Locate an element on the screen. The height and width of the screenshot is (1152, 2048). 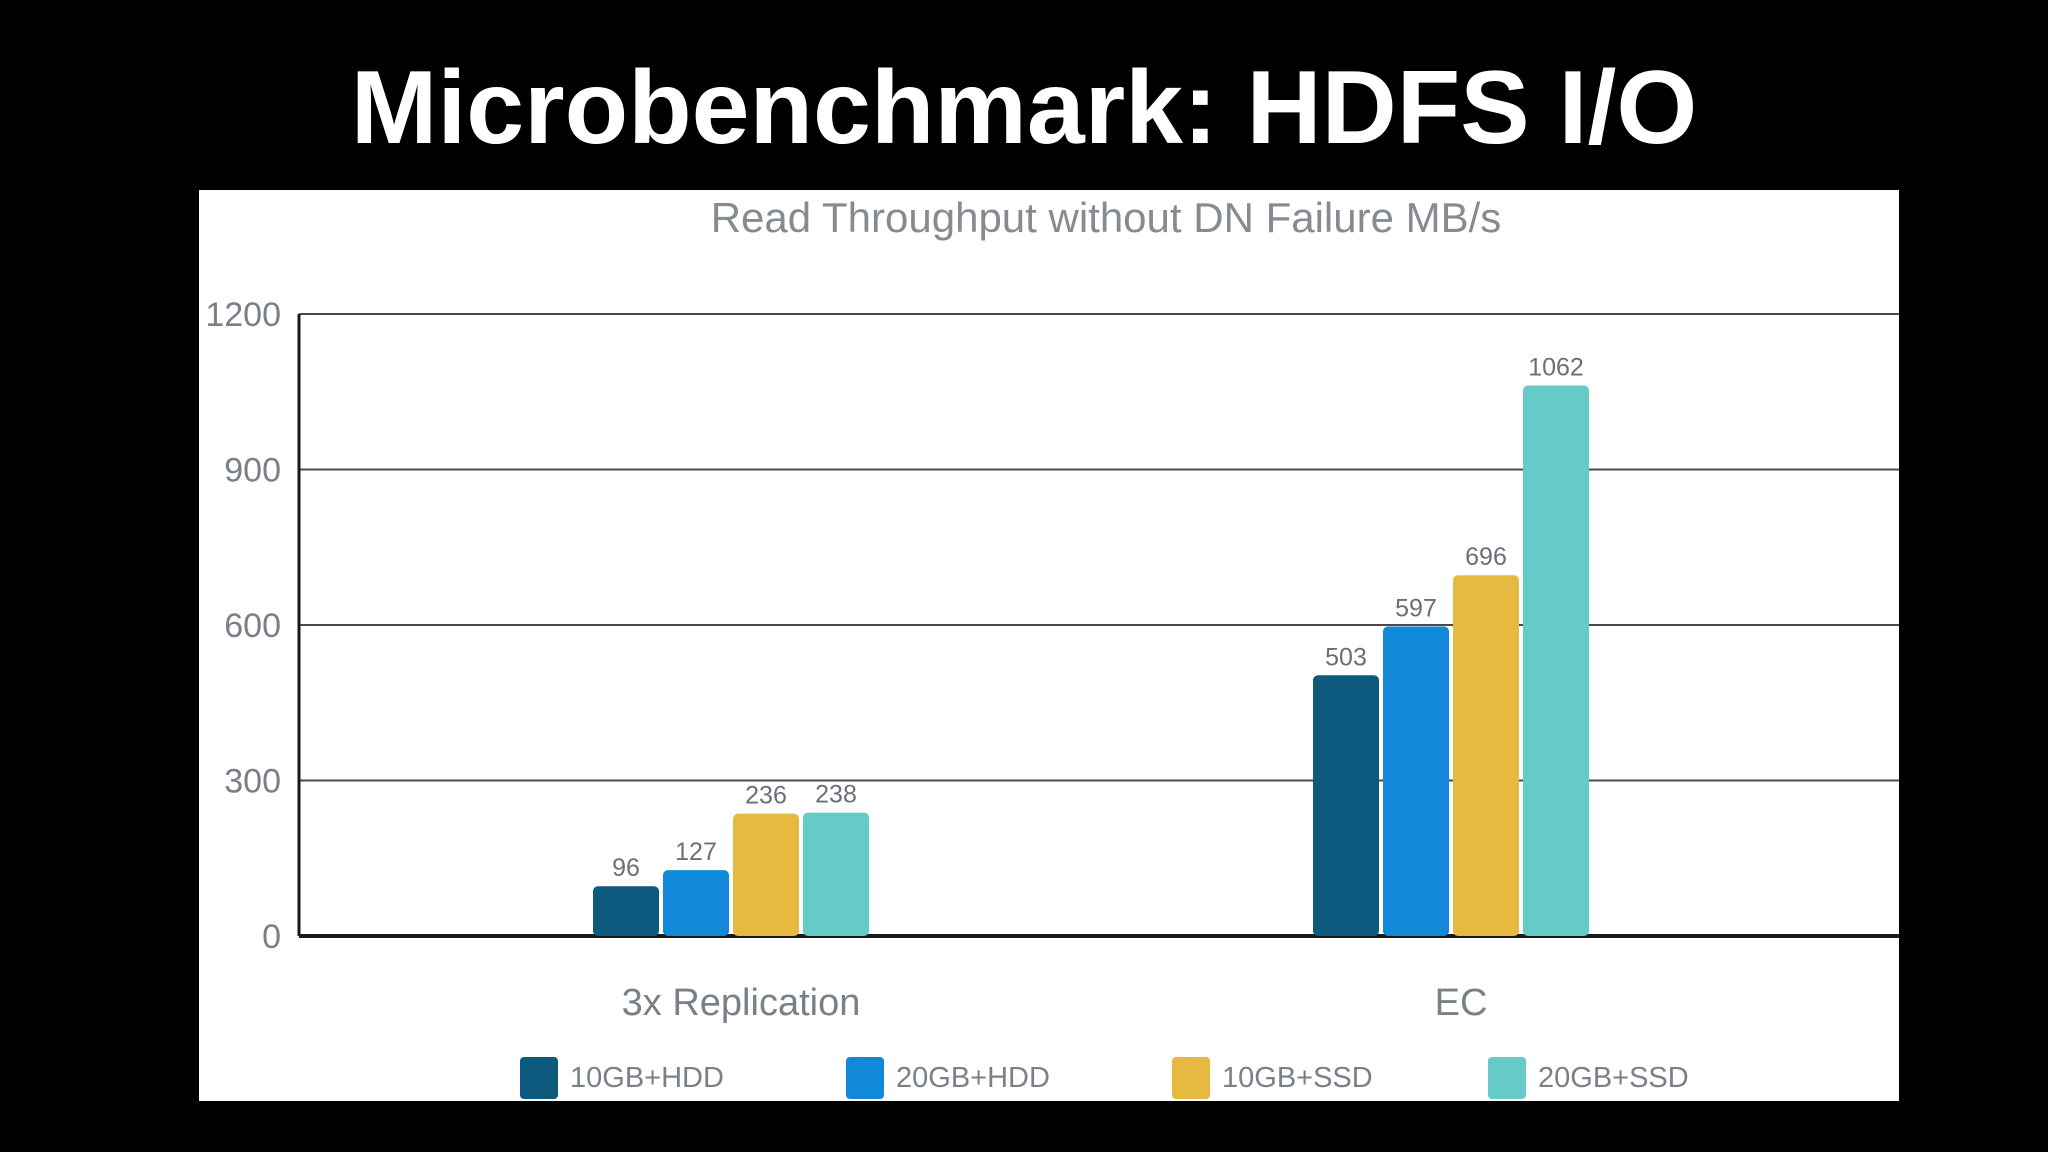
x-category-label: 3x Replication is located at coordinates (741, 1003).